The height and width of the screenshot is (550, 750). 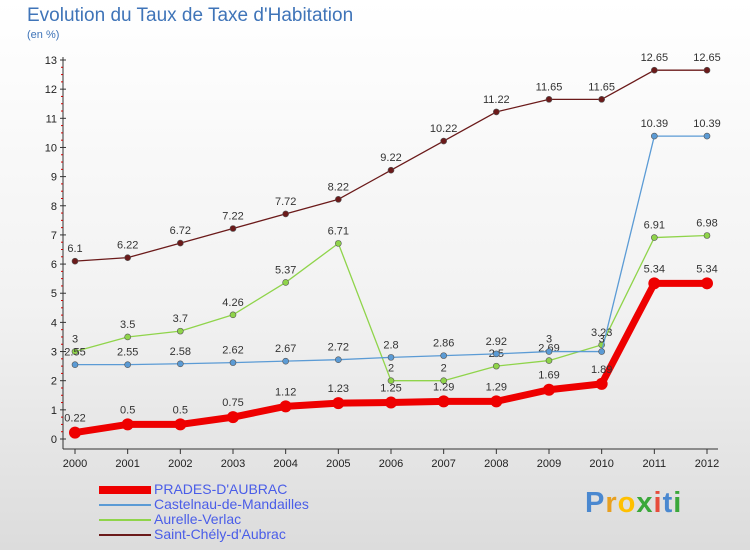 What do you see at coordinates (74, 419) in the screenshot?
I see `data-label: 0.22` at bounding box center [74, 419].